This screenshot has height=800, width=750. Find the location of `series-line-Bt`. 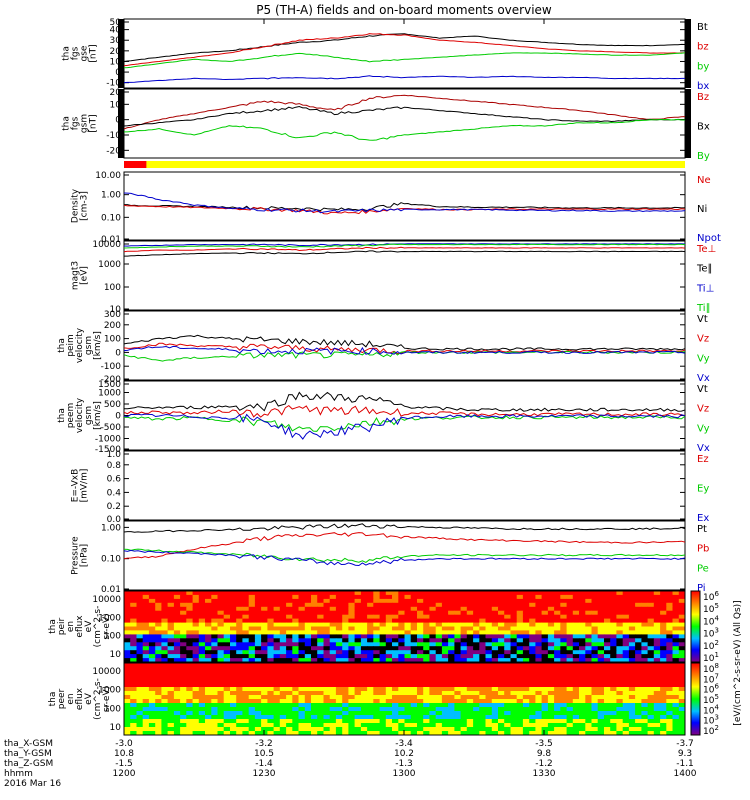

series-line-Bt is located at coordinates (404, 47).